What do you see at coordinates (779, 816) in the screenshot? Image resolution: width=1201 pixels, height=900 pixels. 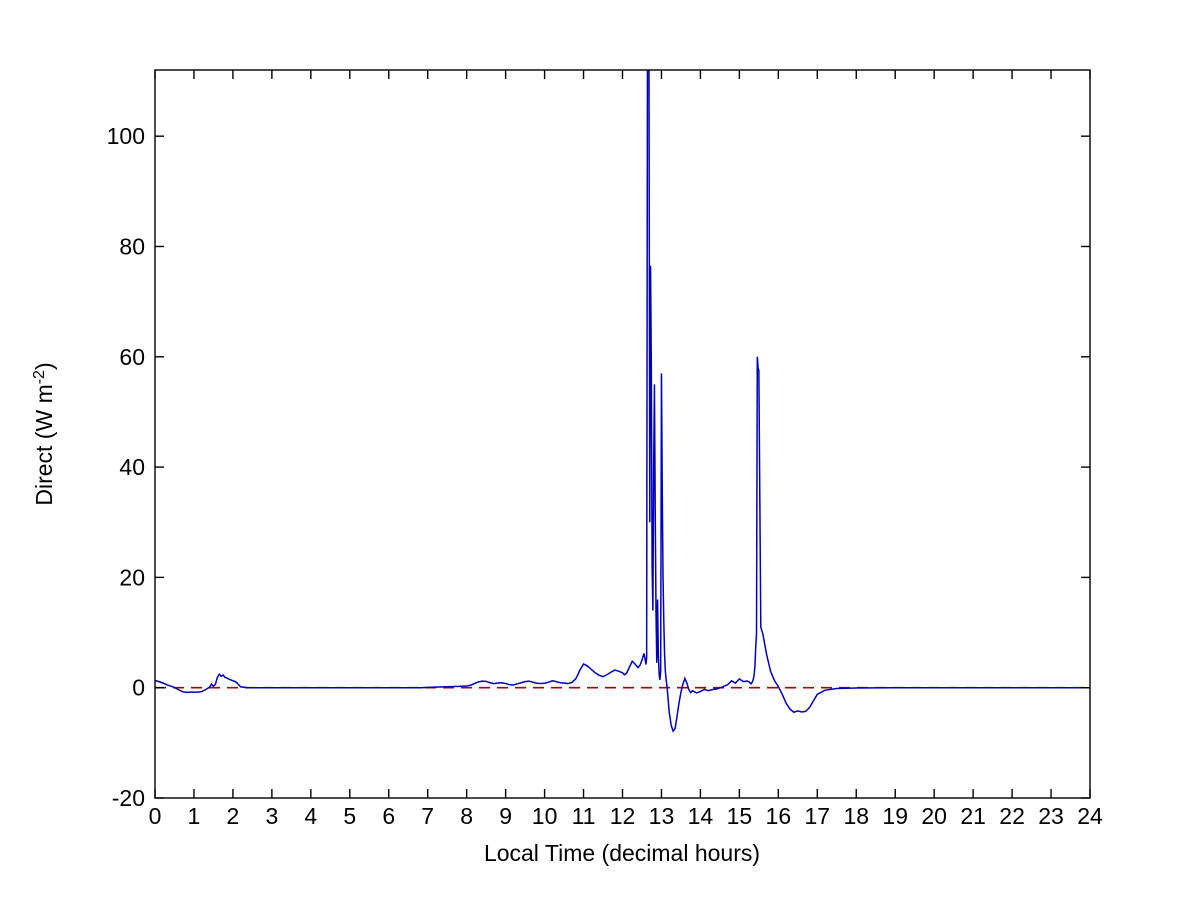 I see `x-tick-label: 16` at bounding box center [779, 816].